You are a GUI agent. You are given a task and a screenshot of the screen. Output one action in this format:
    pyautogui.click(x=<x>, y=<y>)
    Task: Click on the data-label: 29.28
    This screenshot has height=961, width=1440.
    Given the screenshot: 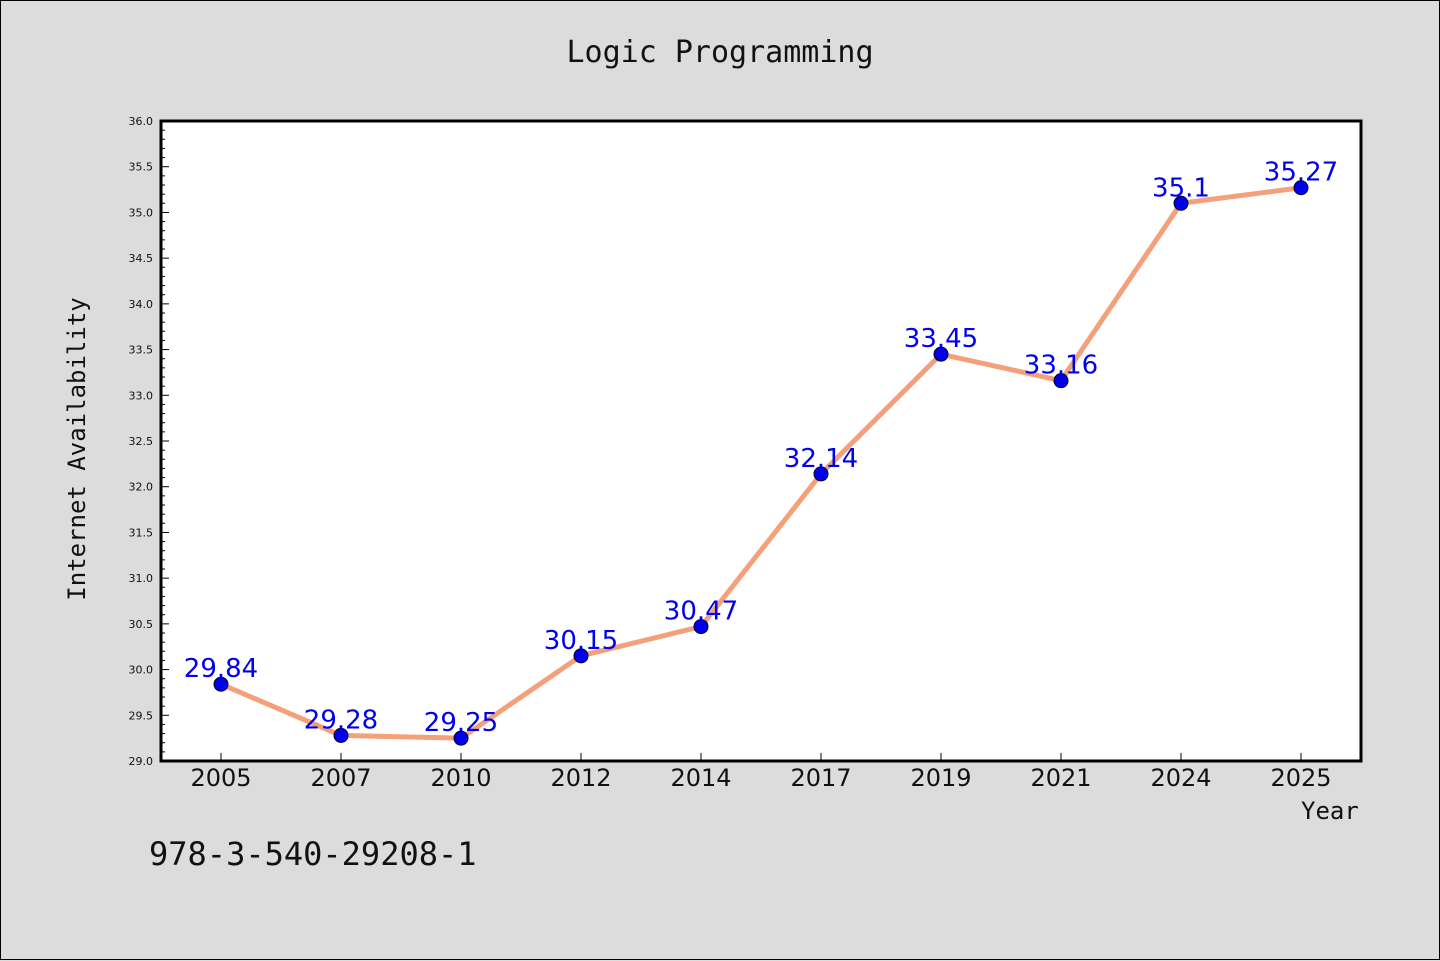 What is the action you would take?
    pyautogui.click(x=341, y=720)
    